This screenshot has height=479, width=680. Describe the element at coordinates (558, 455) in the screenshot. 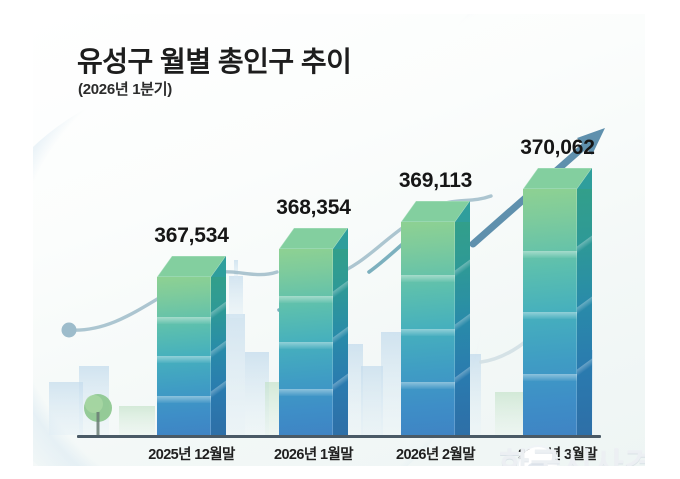

I see `x-axis-label-4: 2026년 3월말` at that location.